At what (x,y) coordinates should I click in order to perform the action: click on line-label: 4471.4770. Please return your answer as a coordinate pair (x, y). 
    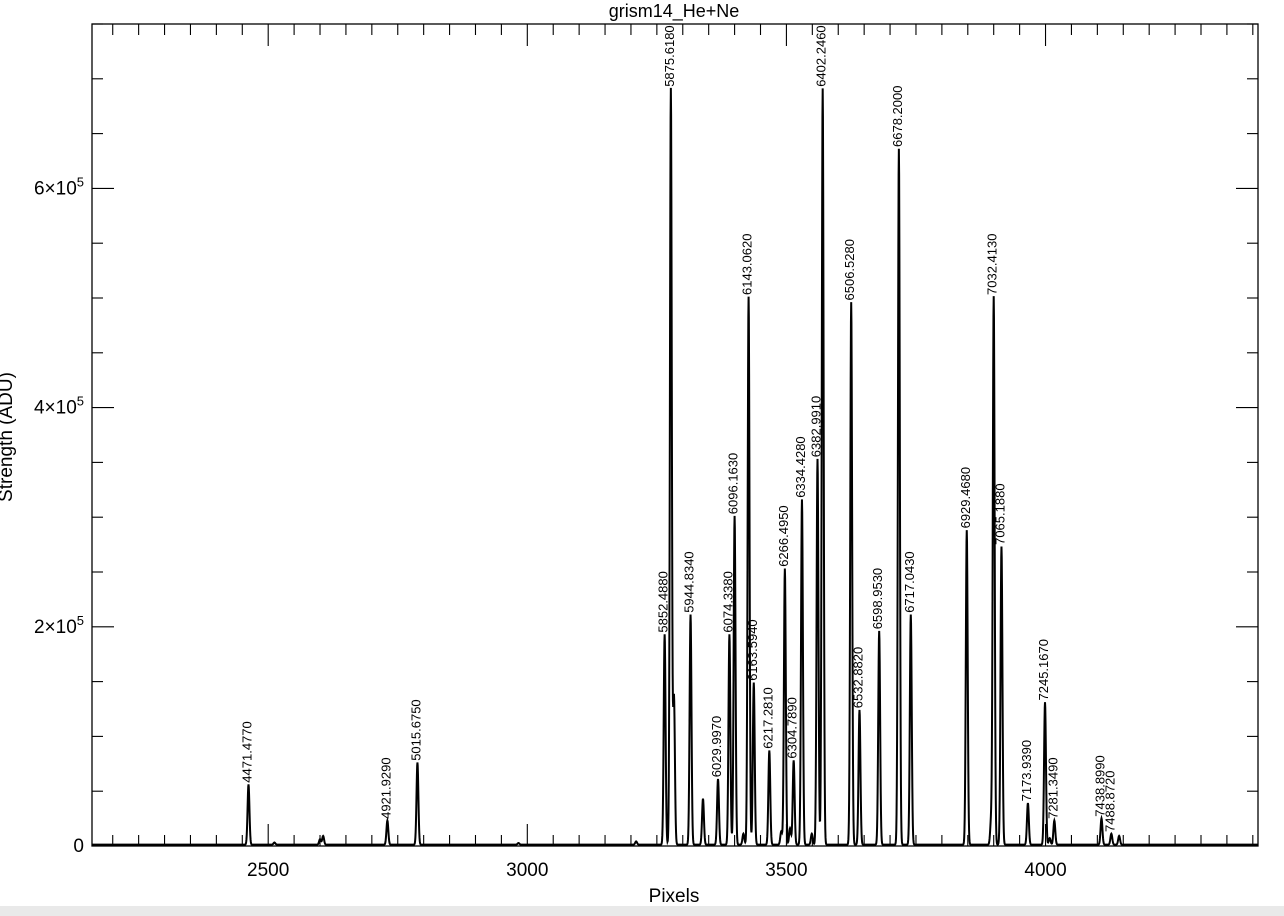
    Looking at the image, I should click on (247, 751).